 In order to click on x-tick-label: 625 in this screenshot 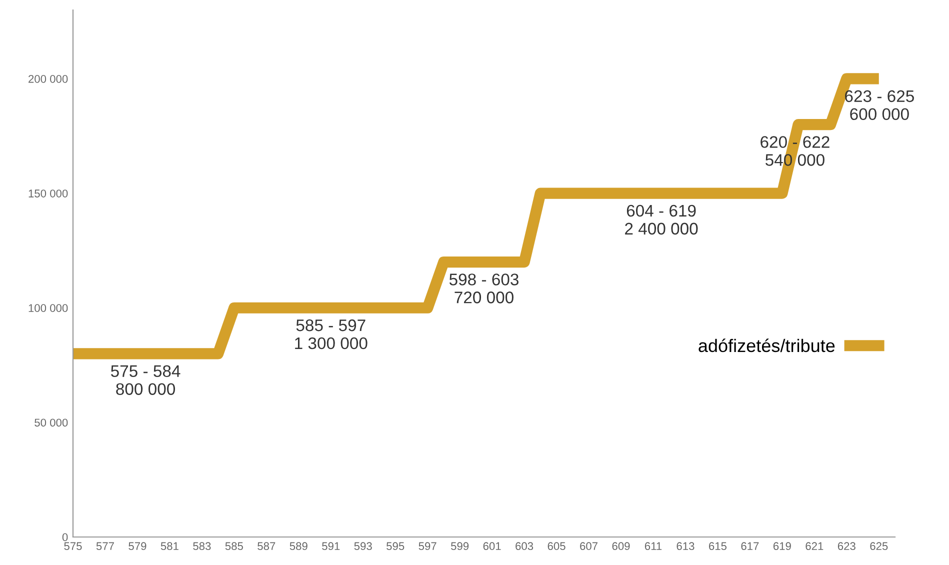, I will do `click(879, 546)`.